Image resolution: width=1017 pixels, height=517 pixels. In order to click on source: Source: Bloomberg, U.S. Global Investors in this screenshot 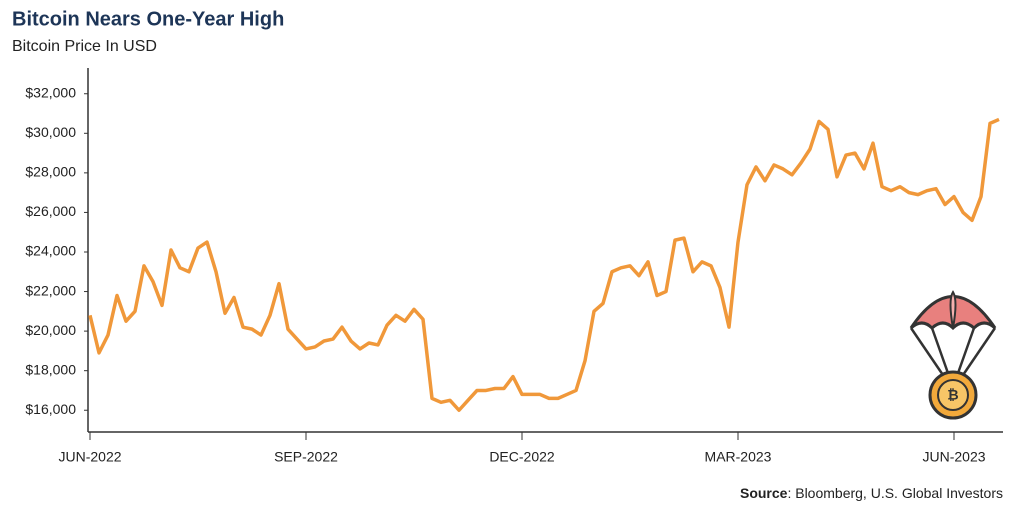, I will do `click(871, 493)`.